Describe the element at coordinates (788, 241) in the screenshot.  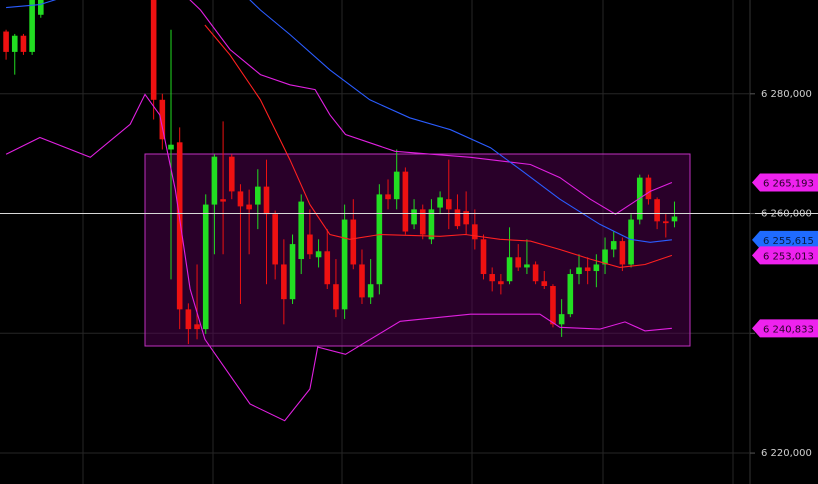
I see `price-badge-label: 6 255,615` at that location.